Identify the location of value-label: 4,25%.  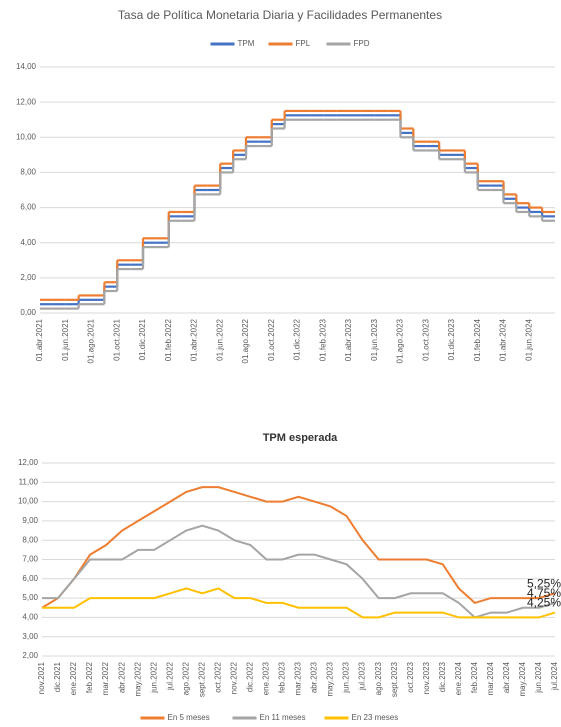
(544, 603).